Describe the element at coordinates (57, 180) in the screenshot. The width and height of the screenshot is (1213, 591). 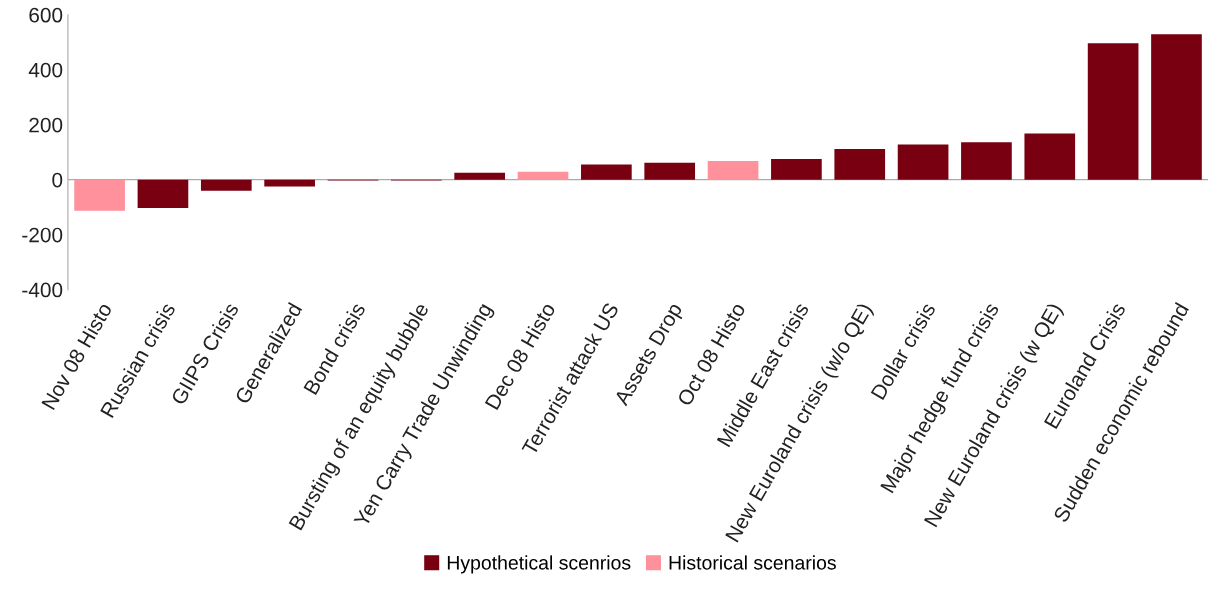
I see `y-tick-label: 0` at that location.